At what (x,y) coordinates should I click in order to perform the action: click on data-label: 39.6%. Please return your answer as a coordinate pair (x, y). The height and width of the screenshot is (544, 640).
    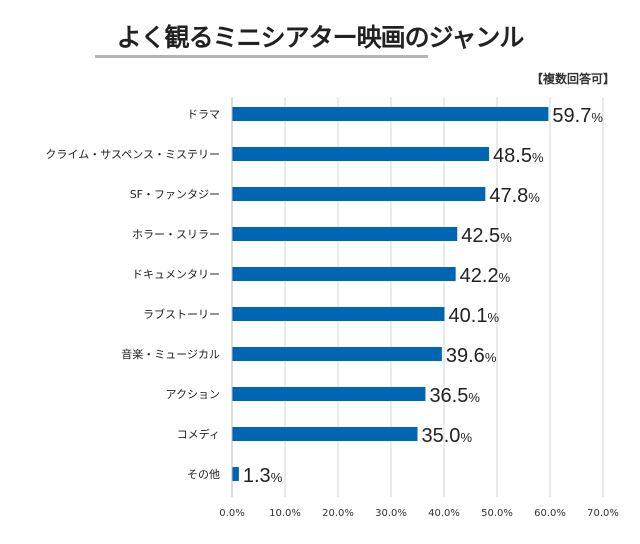
    Looking at the image, I should click on (471, 356).